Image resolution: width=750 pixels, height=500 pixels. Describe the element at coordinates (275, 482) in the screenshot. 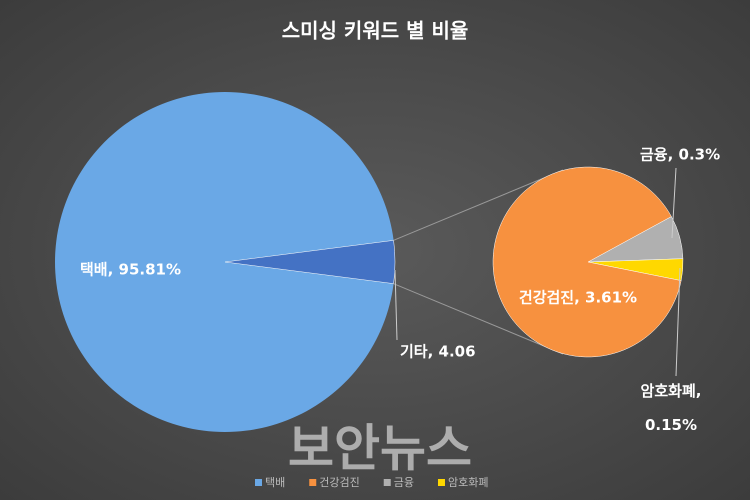

I see `legend-label: 택배` at that location.